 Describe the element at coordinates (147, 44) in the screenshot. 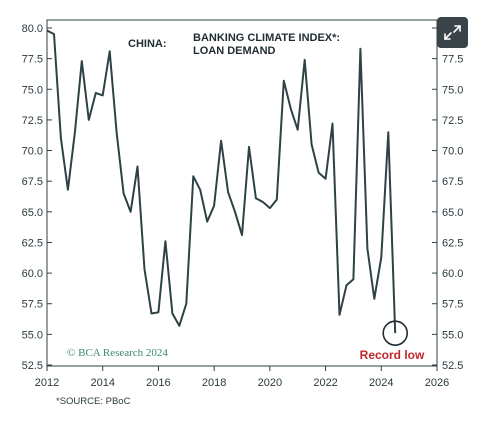

I see `chart-title-region: CHINA:` at that location.